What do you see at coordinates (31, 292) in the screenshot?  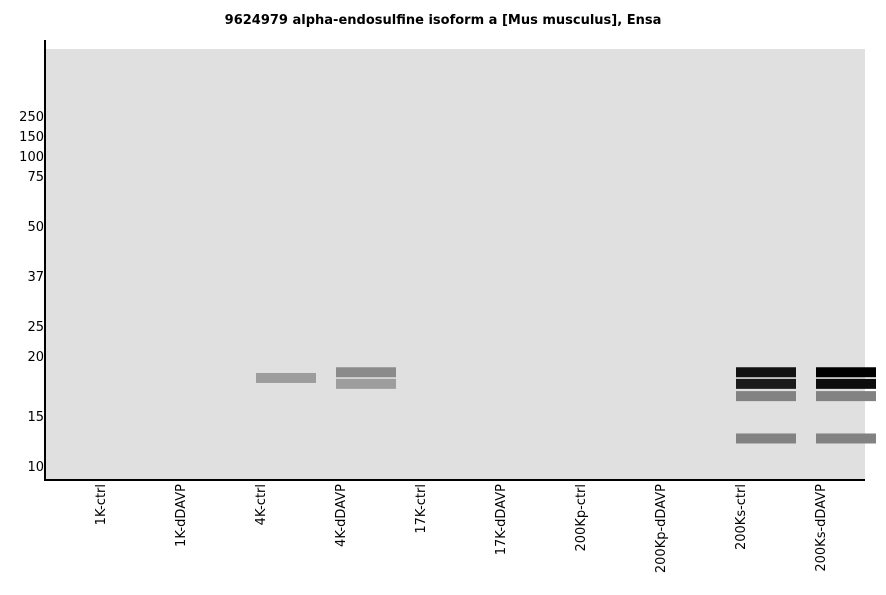 I see `y-tick-labels: 250 150 100 75 50 37 25 20 15 10` at bounding box center [31, 292].